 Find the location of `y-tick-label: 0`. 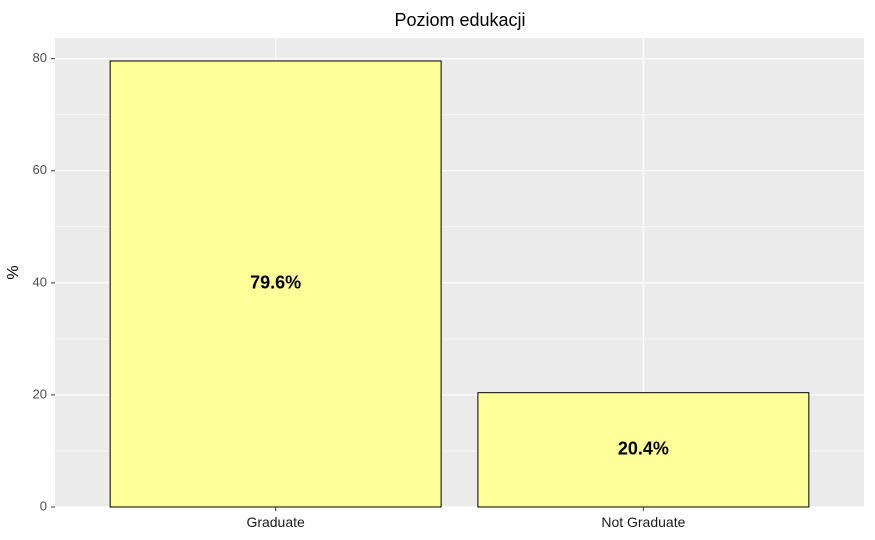

y-tick-label: 0 is located at coordinates (43, 505).